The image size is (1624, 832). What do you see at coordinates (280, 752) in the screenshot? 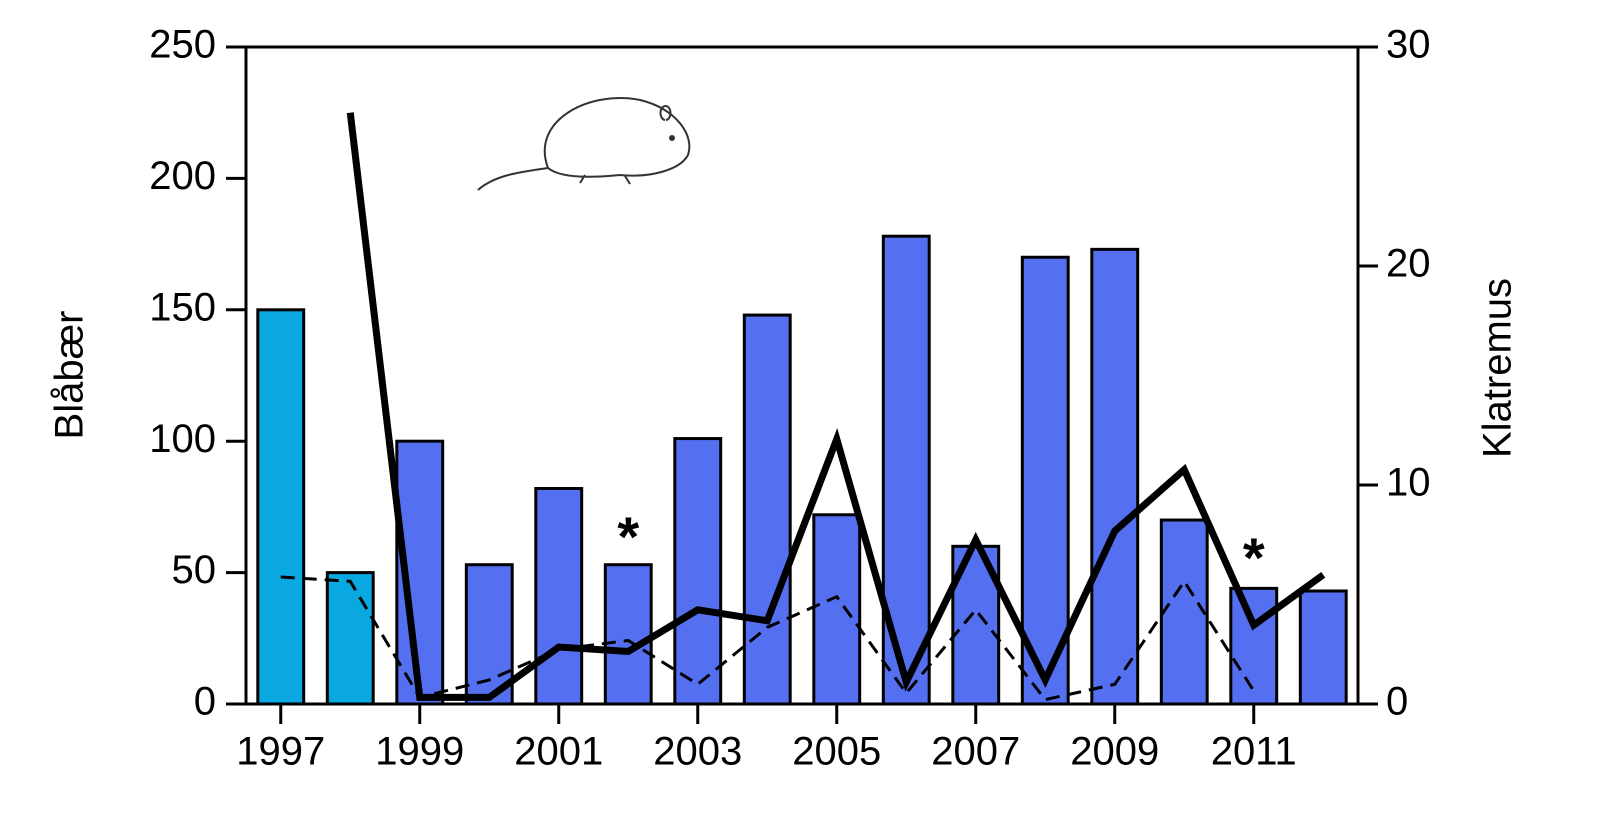
I see `x-tick-label: 1997` at bounding box center [280, 752].